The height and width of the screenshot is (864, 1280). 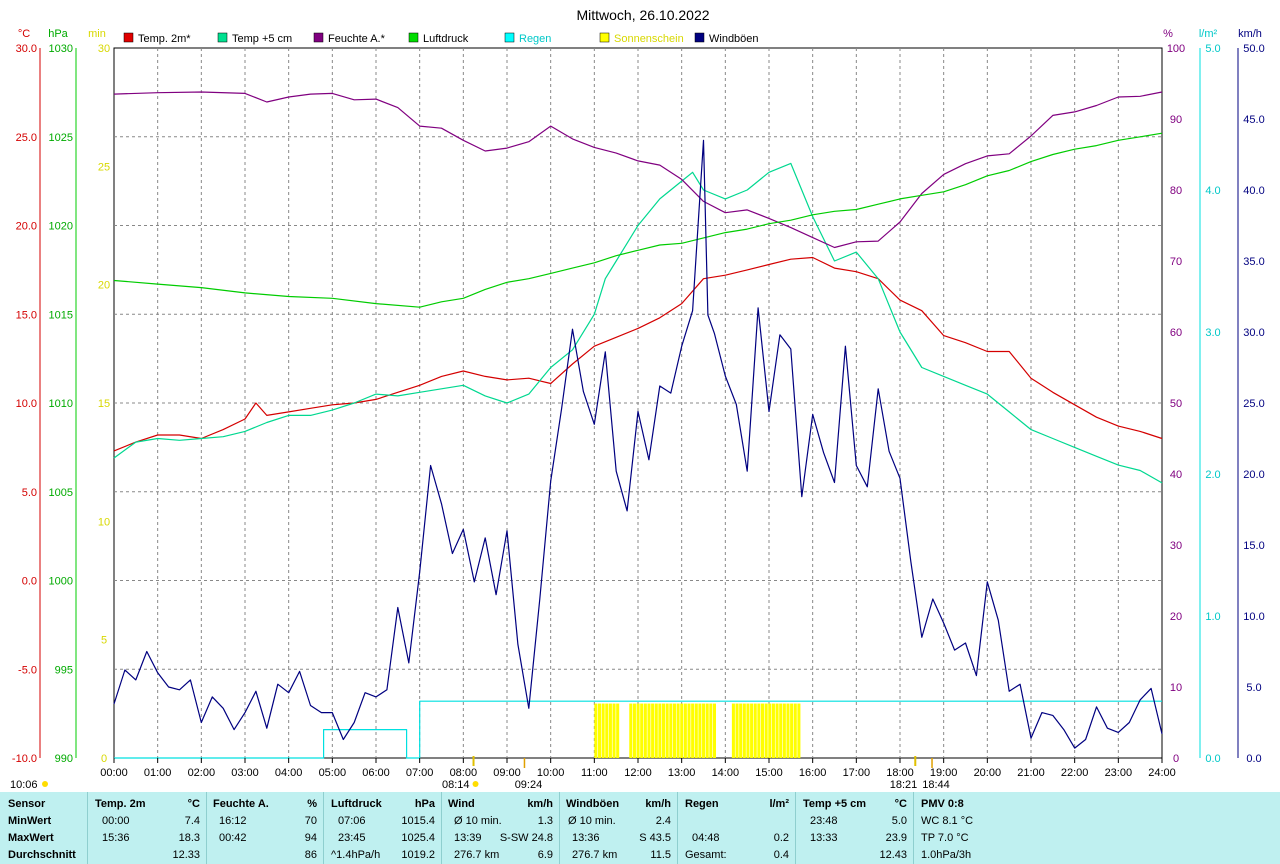 What do you see at coordinates (418, 838) in the screenshot?
I see `luftdruck-max-value: 1025.4` at bounding box center [418, 838].